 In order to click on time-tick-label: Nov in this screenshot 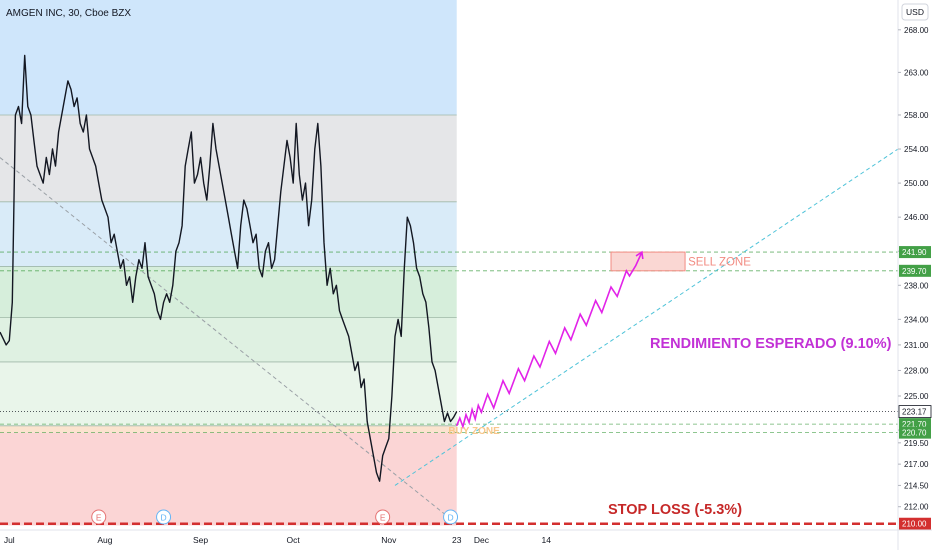, I will do `click(389, 540)`.